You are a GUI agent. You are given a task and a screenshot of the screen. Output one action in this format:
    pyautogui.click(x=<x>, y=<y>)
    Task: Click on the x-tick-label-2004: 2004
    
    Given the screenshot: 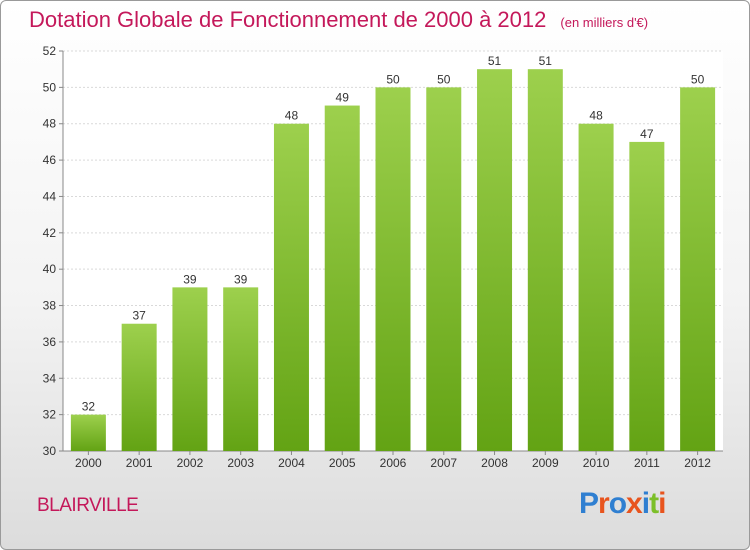 What is the action you would take?
    pyautogui.click(x=291, y=463)
    